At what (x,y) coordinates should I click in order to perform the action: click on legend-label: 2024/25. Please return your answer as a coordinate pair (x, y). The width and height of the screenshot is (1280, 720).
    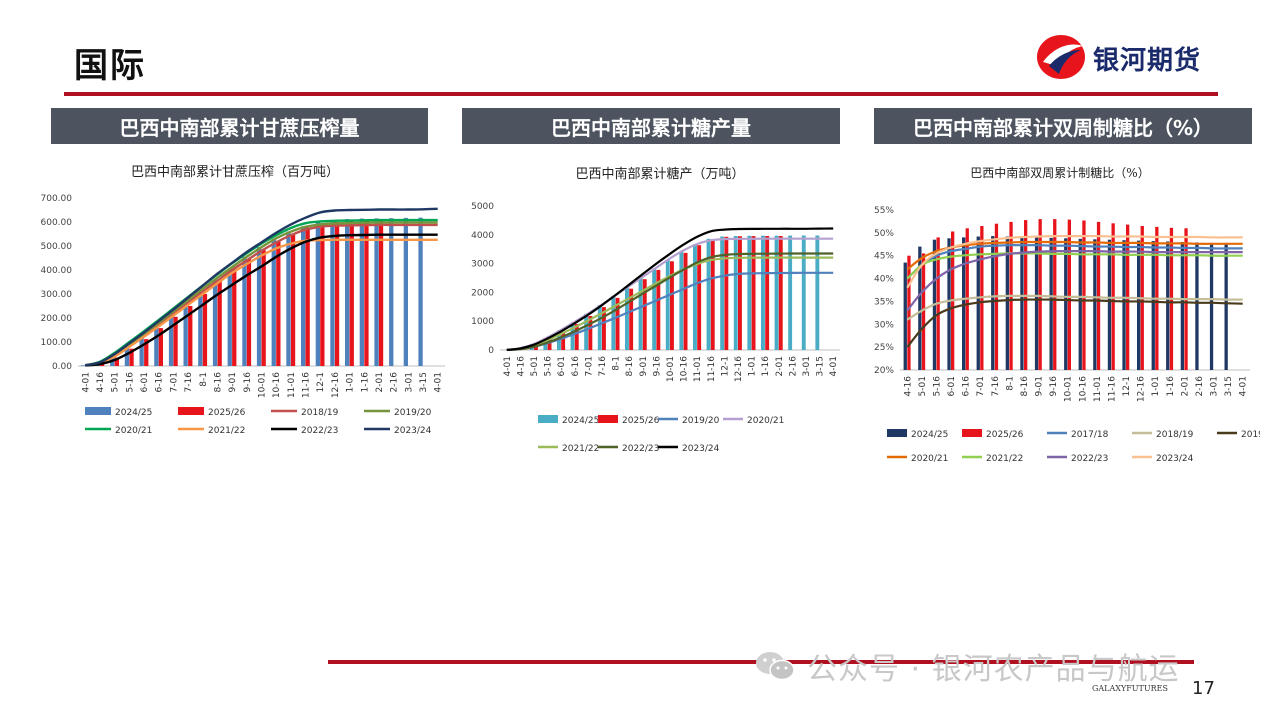
    Looking at the image, I should click on (929, 435).